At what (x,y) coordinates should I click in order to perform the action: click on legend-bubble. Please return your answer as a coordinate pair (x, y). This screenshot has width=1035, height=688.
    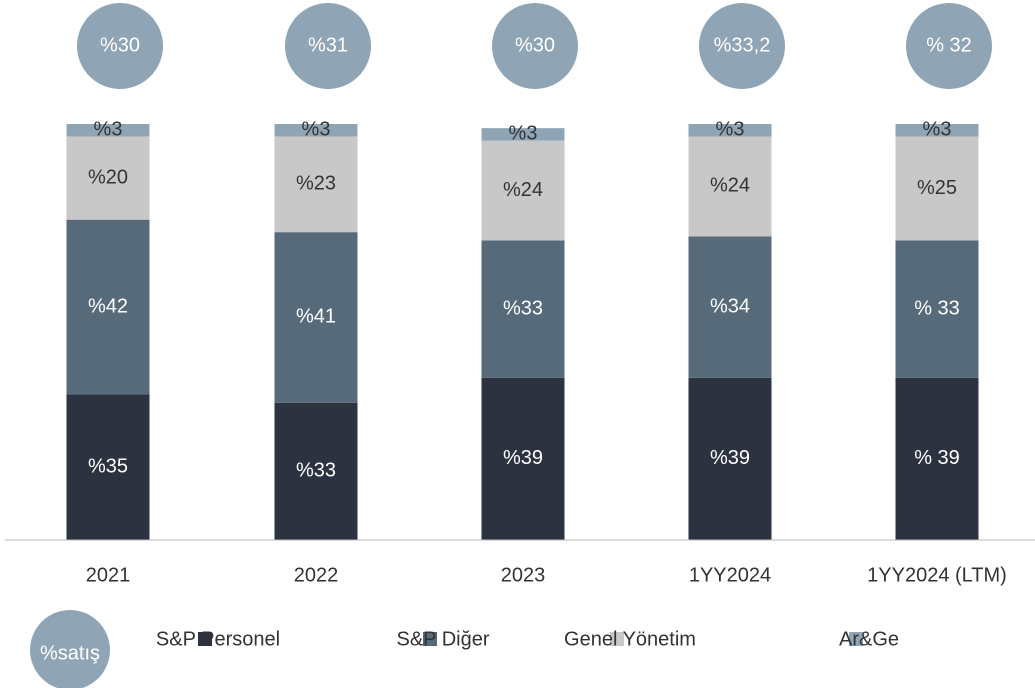
    Looking at the image, I should click on (70, 649).